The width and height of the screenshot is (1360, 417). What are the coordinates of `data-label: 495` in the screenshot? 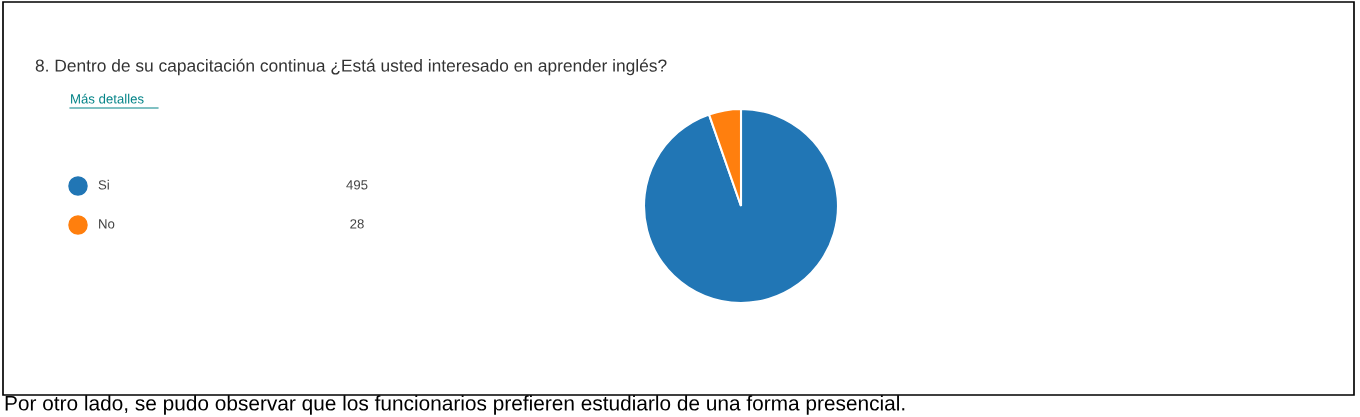 It's located at (357, 185).